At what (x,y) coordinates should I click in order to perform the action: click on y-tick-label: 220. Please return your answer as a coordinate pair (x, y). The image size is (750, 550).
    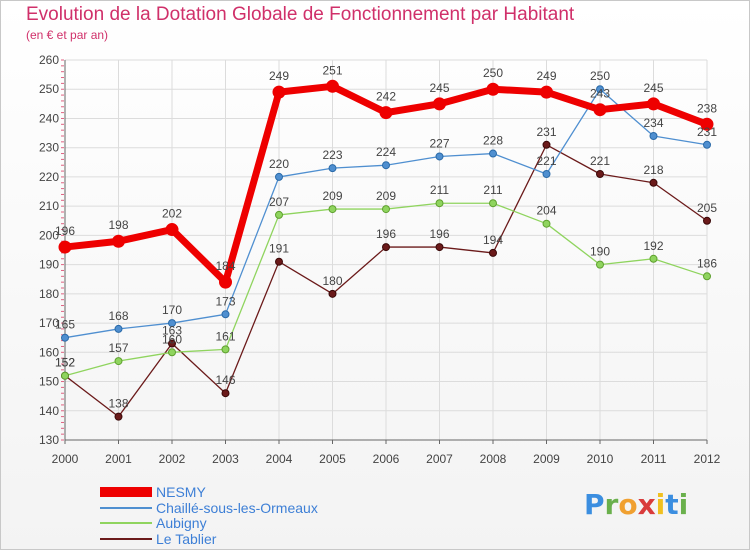
    Looking at the image, I should click on (49, 177).